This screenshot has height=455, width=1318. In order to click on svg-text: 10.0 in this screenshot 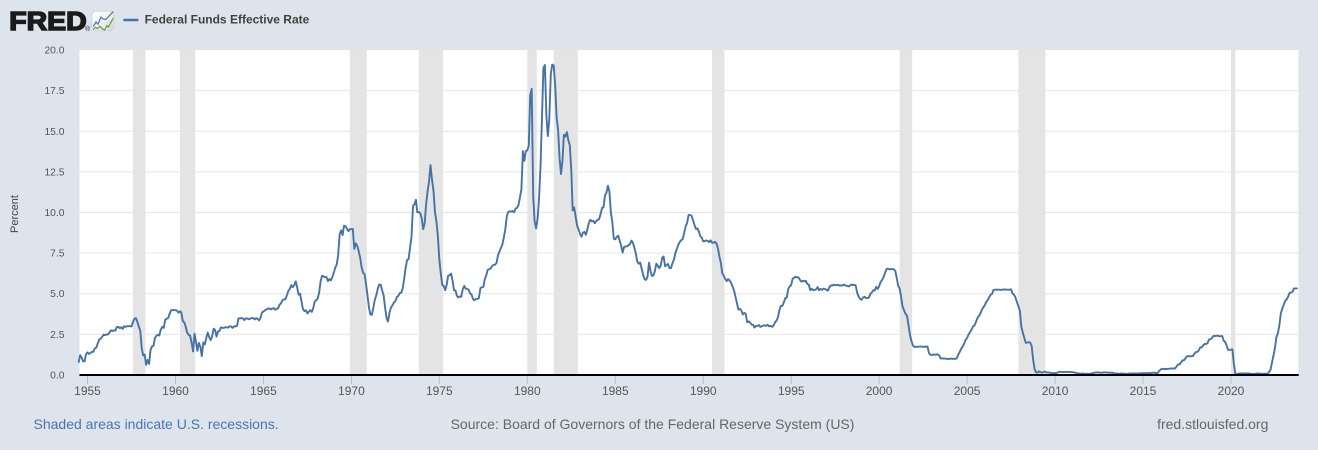, I will do `click(54, 213)`.